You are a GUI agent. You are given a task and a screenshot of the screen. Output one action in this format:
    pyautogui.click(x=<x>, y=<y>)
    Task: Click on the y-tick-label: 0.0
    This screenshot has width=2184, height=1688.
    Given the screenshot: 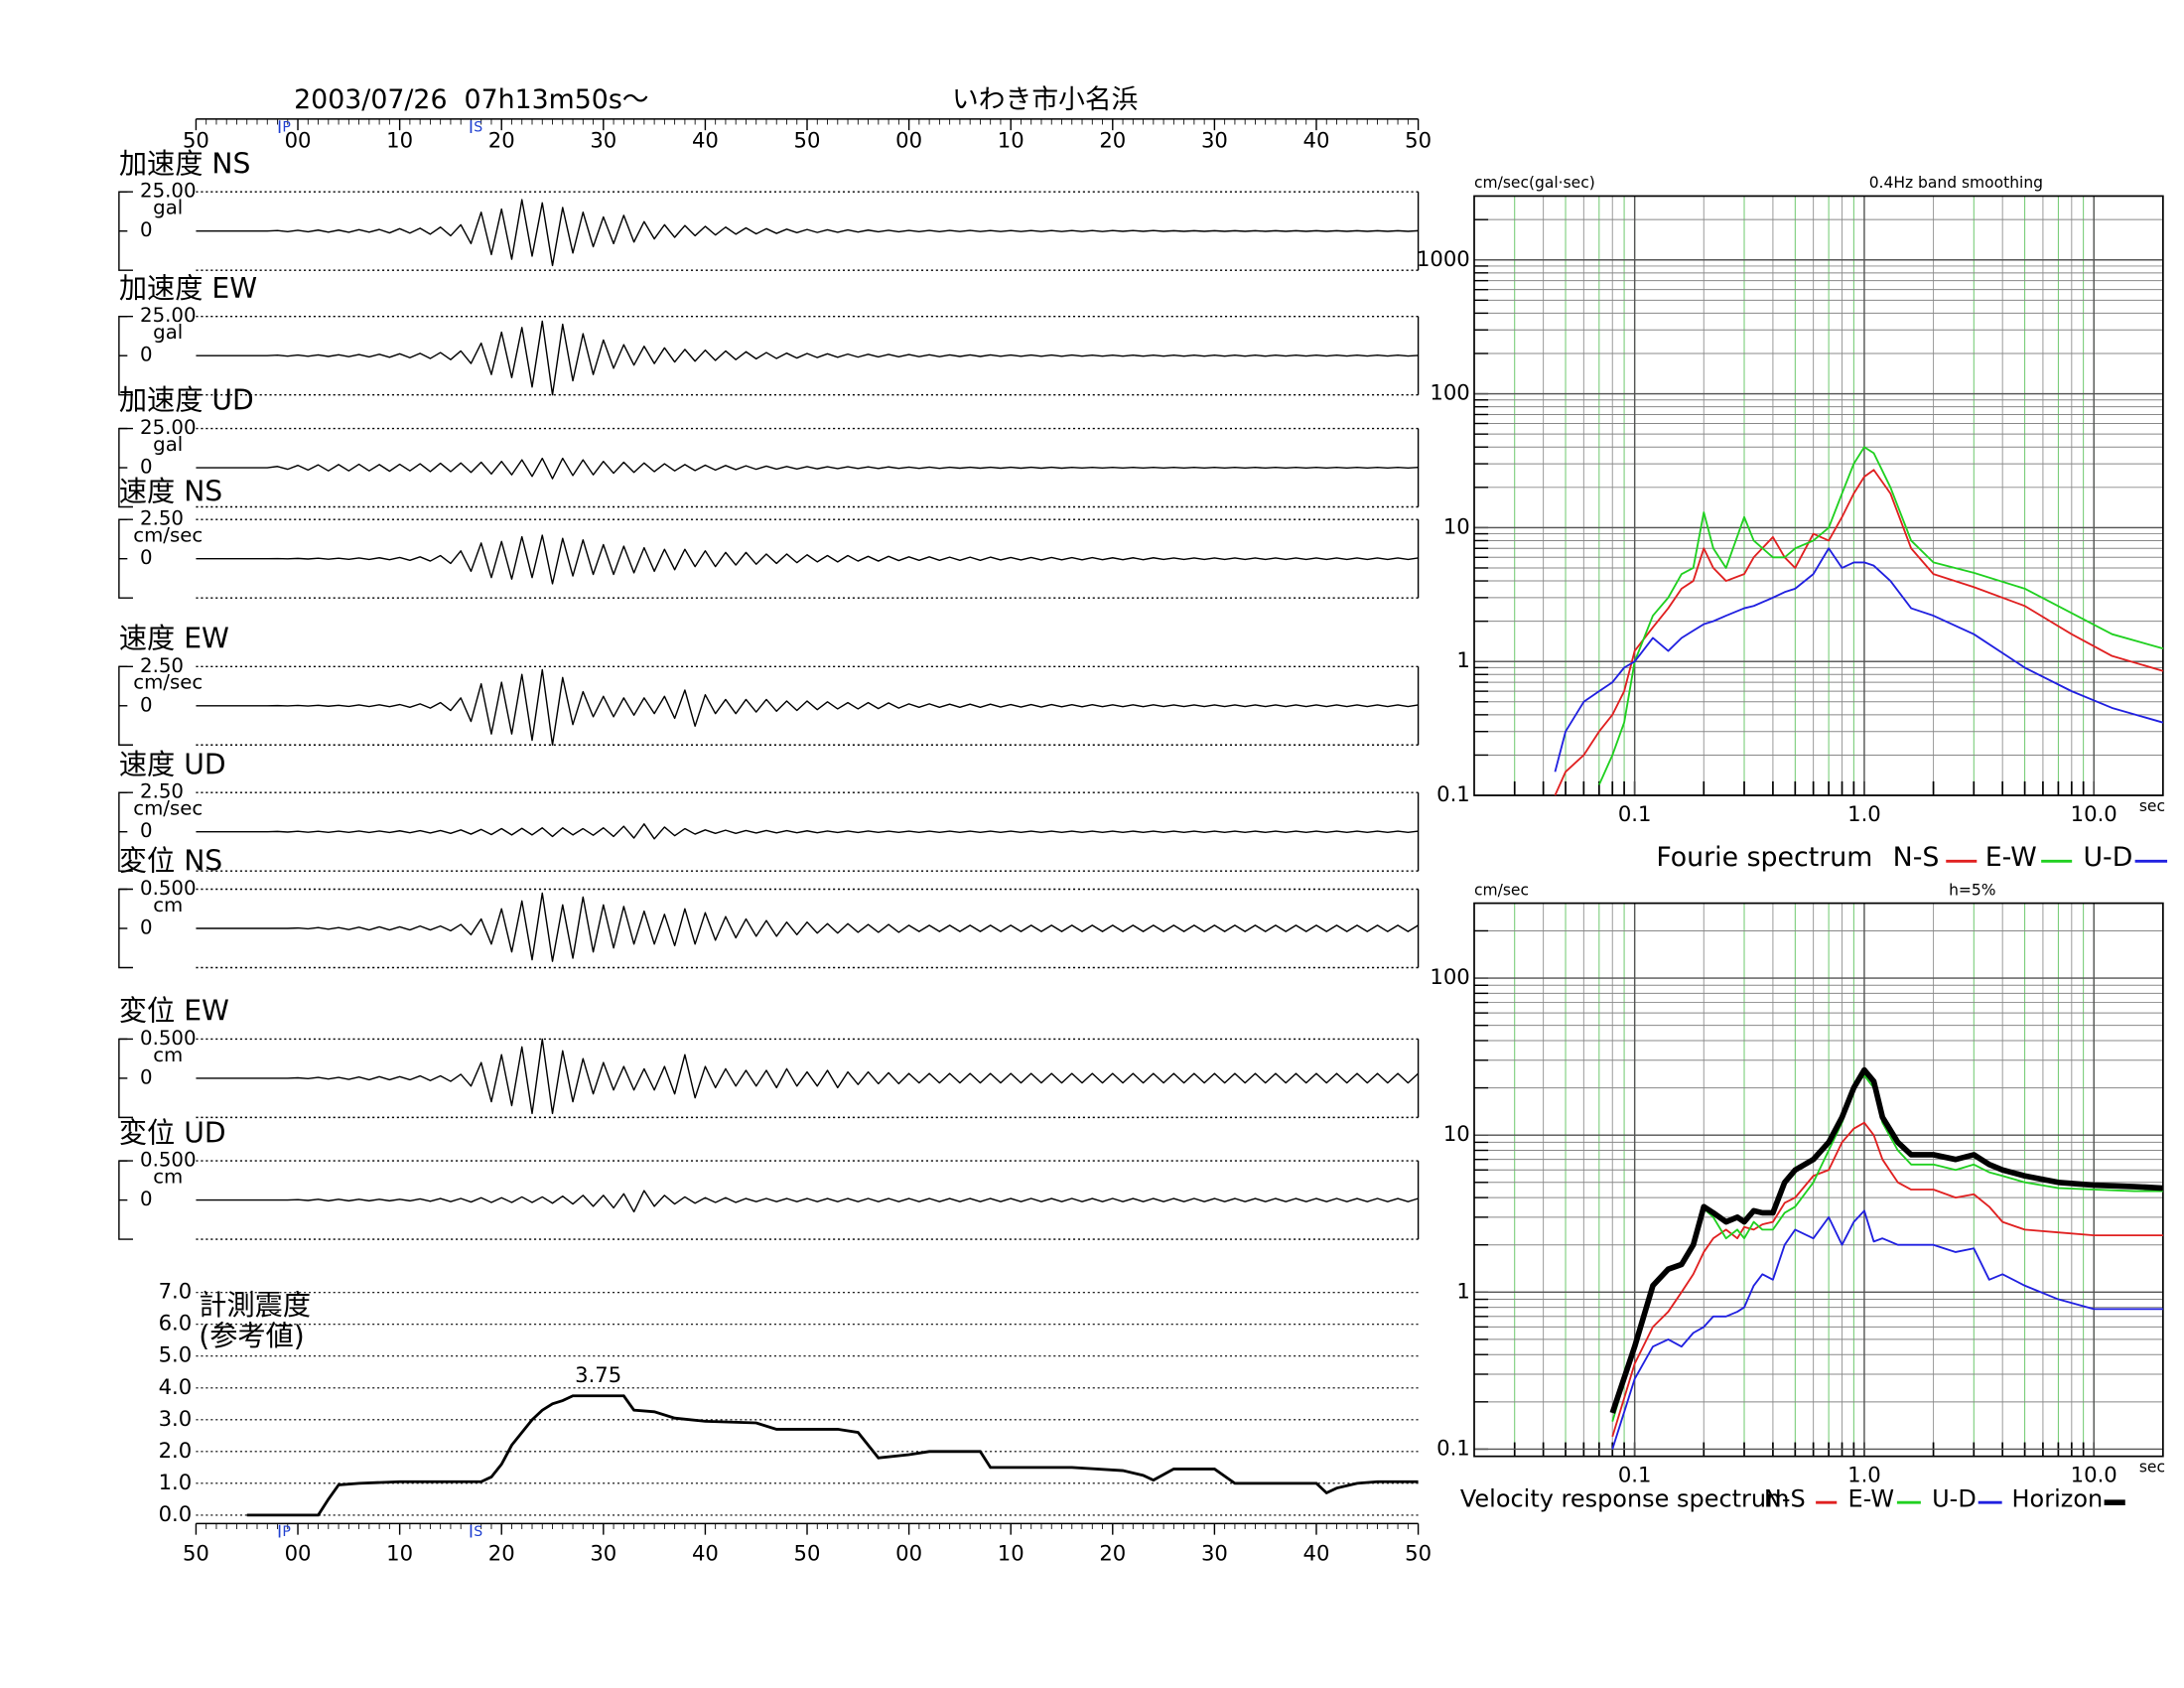 What is the action you would take?
    pyautogui.click(x=176, y=1513)
    